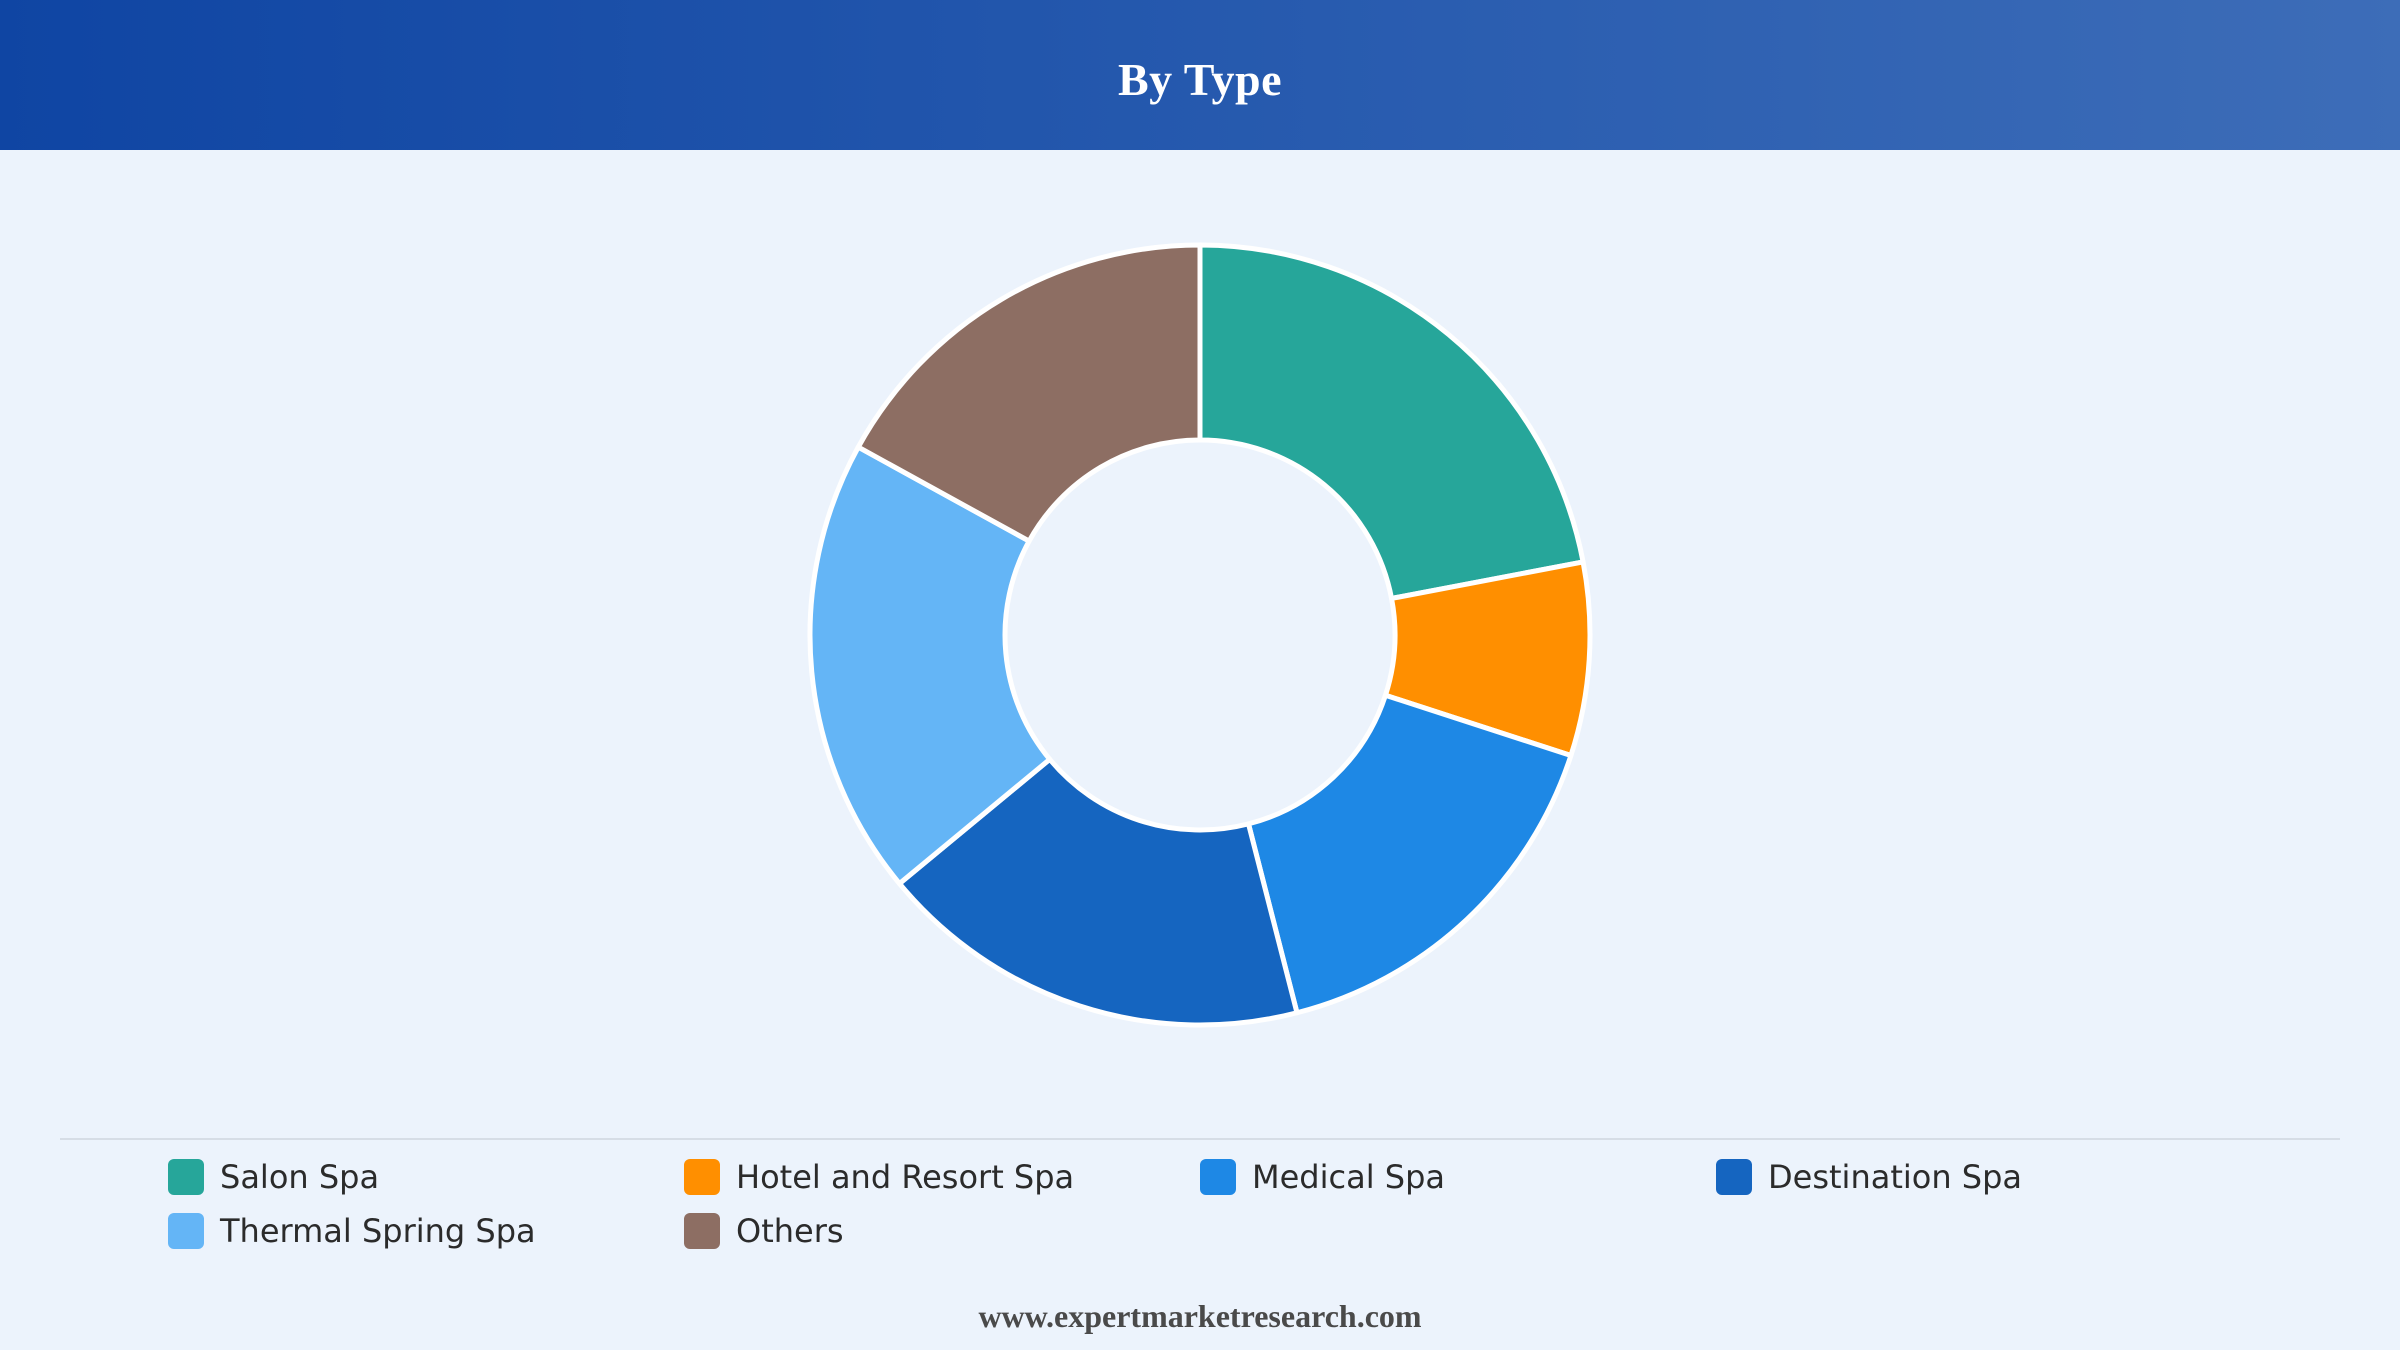 The image size is (2400, 1350). I want to click on legend-label: Destination Spa, so click(1895, 1177).